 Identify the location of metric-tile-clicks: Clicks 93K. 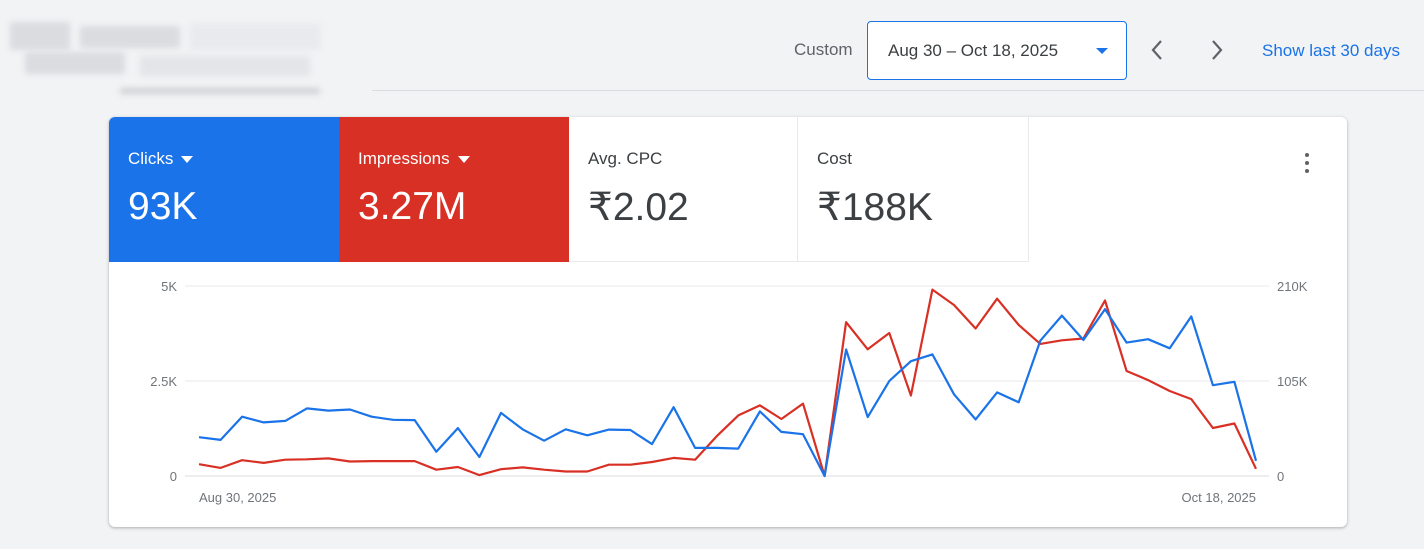
(224, 189).